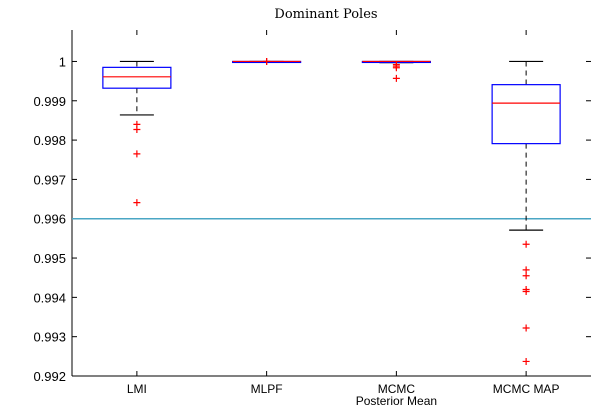 This screenshot has height=418, width=592. Describe the element at coordinates (49, 337) in the screenshot. I see `y-tick-label: 0.993` at that location.